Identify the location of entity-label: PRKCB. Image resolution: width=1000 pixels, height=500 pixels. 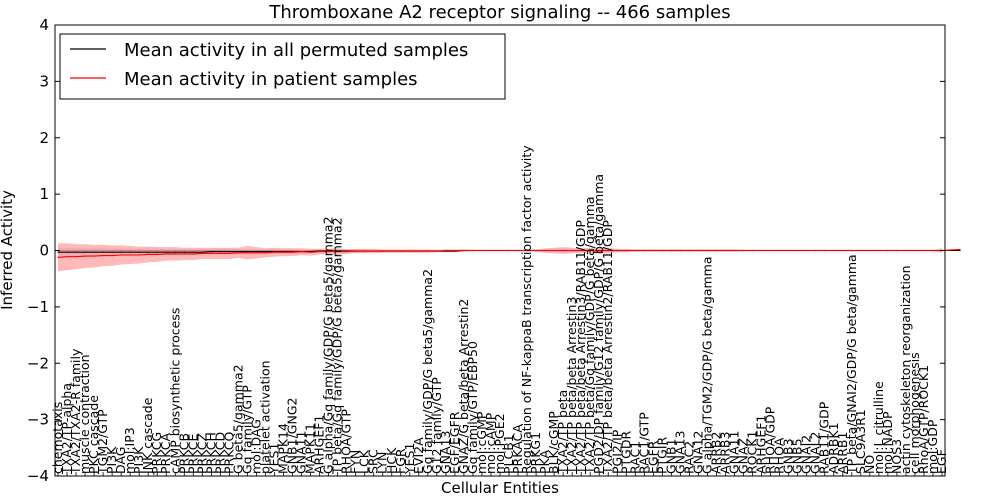
(183, 453).